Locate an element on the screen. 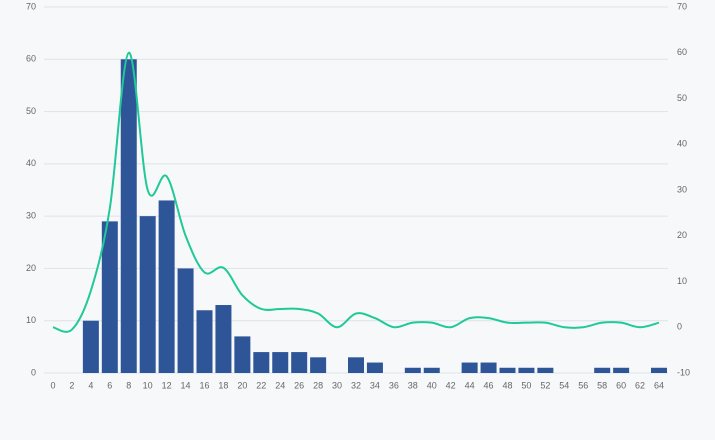 This screenshot has width=715, height=440. y-tick-label: 20 is located at coordinates (31, 268).